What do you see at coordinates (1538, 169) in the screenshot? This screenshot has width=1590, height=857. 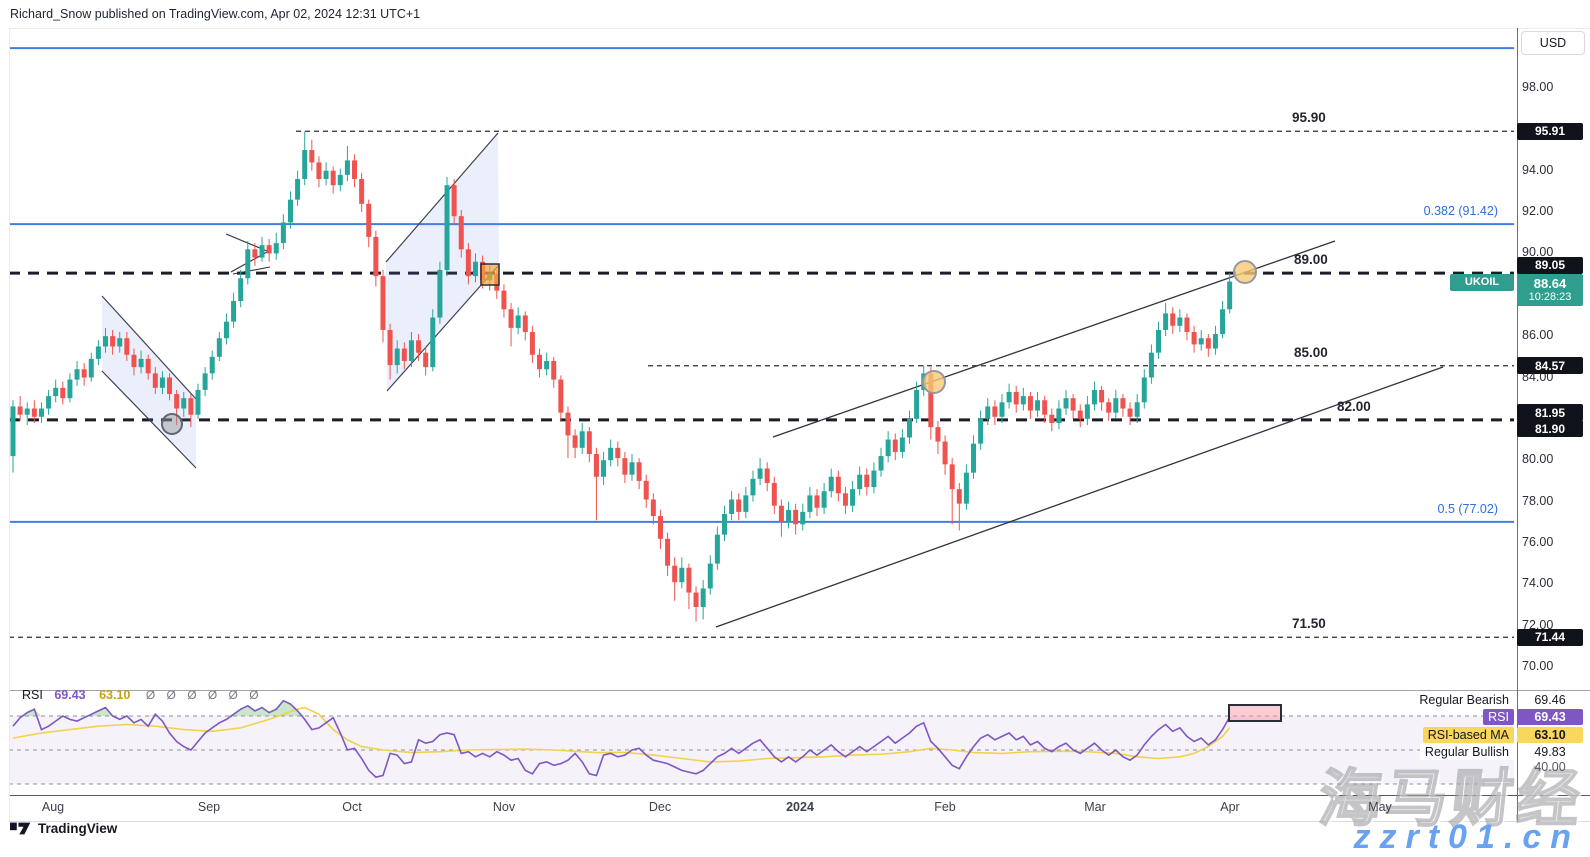 I see `price-tick: 94.00` at bounding box center [1538, 169].